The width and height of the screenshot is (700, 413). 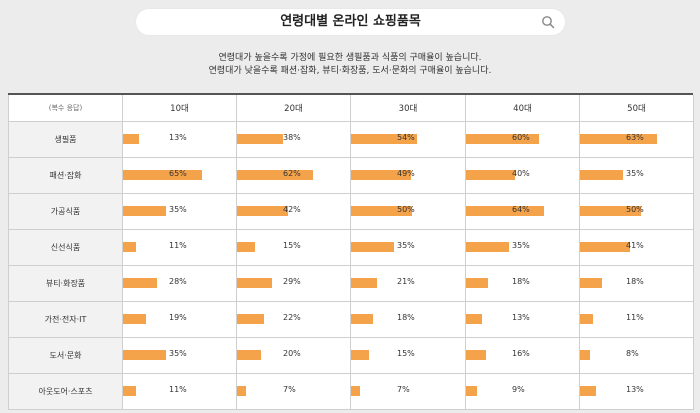 I want to click on table-row: 가전·전자·IT 19% 22% 18% 13% 11%, so click(x=351, y=319).